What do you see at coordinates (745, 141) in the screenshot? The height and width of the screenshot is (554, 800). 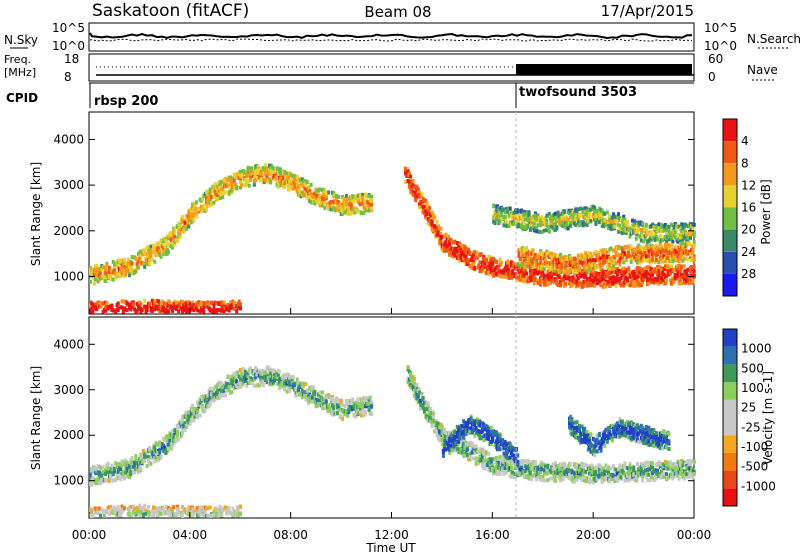 I see `colorbar-tick-label: 4` at bounding box center [745, 141].